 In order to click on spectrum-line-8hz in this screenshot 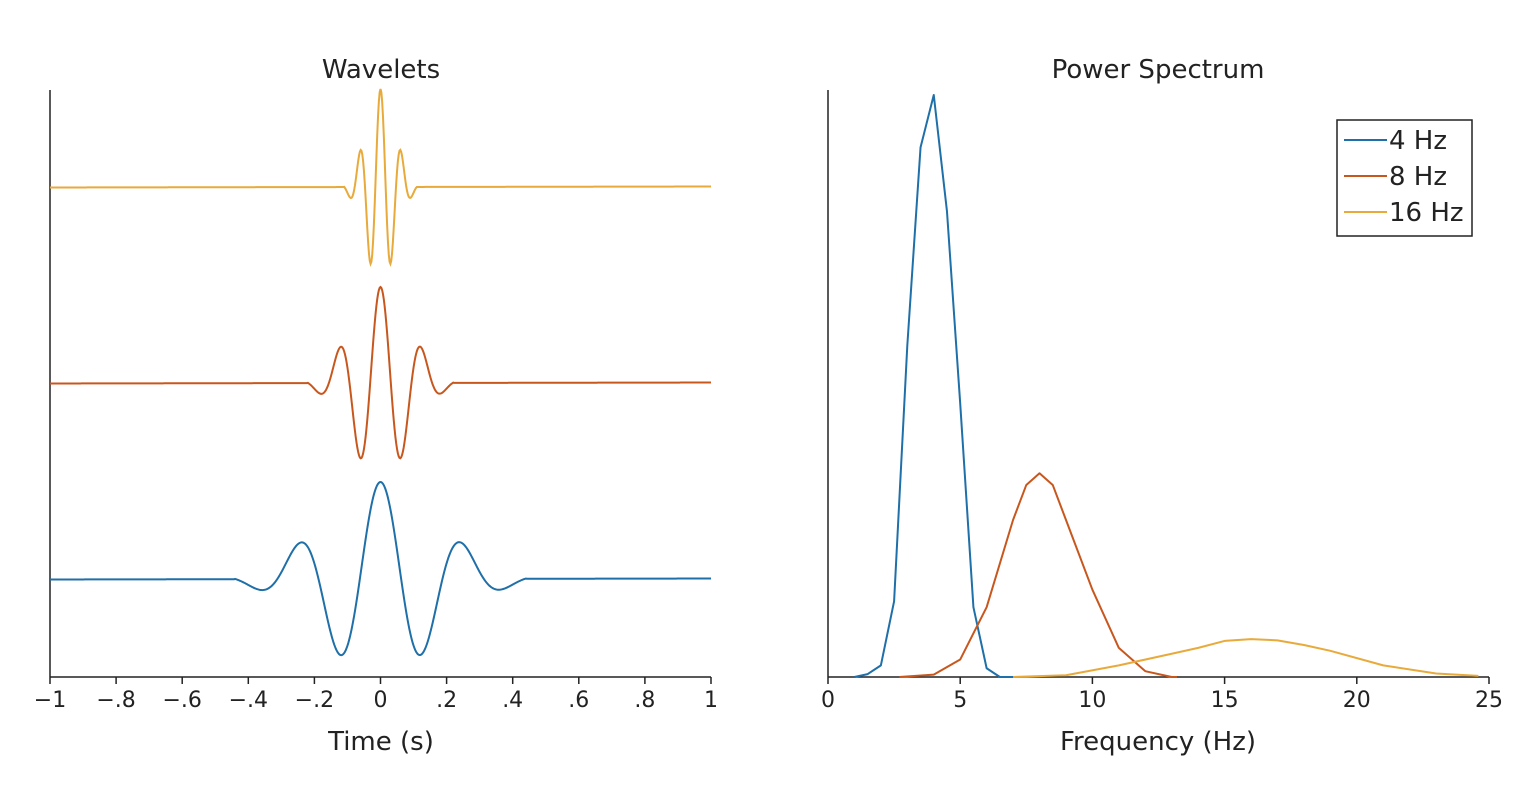, I will do `click(1038, 575)`.